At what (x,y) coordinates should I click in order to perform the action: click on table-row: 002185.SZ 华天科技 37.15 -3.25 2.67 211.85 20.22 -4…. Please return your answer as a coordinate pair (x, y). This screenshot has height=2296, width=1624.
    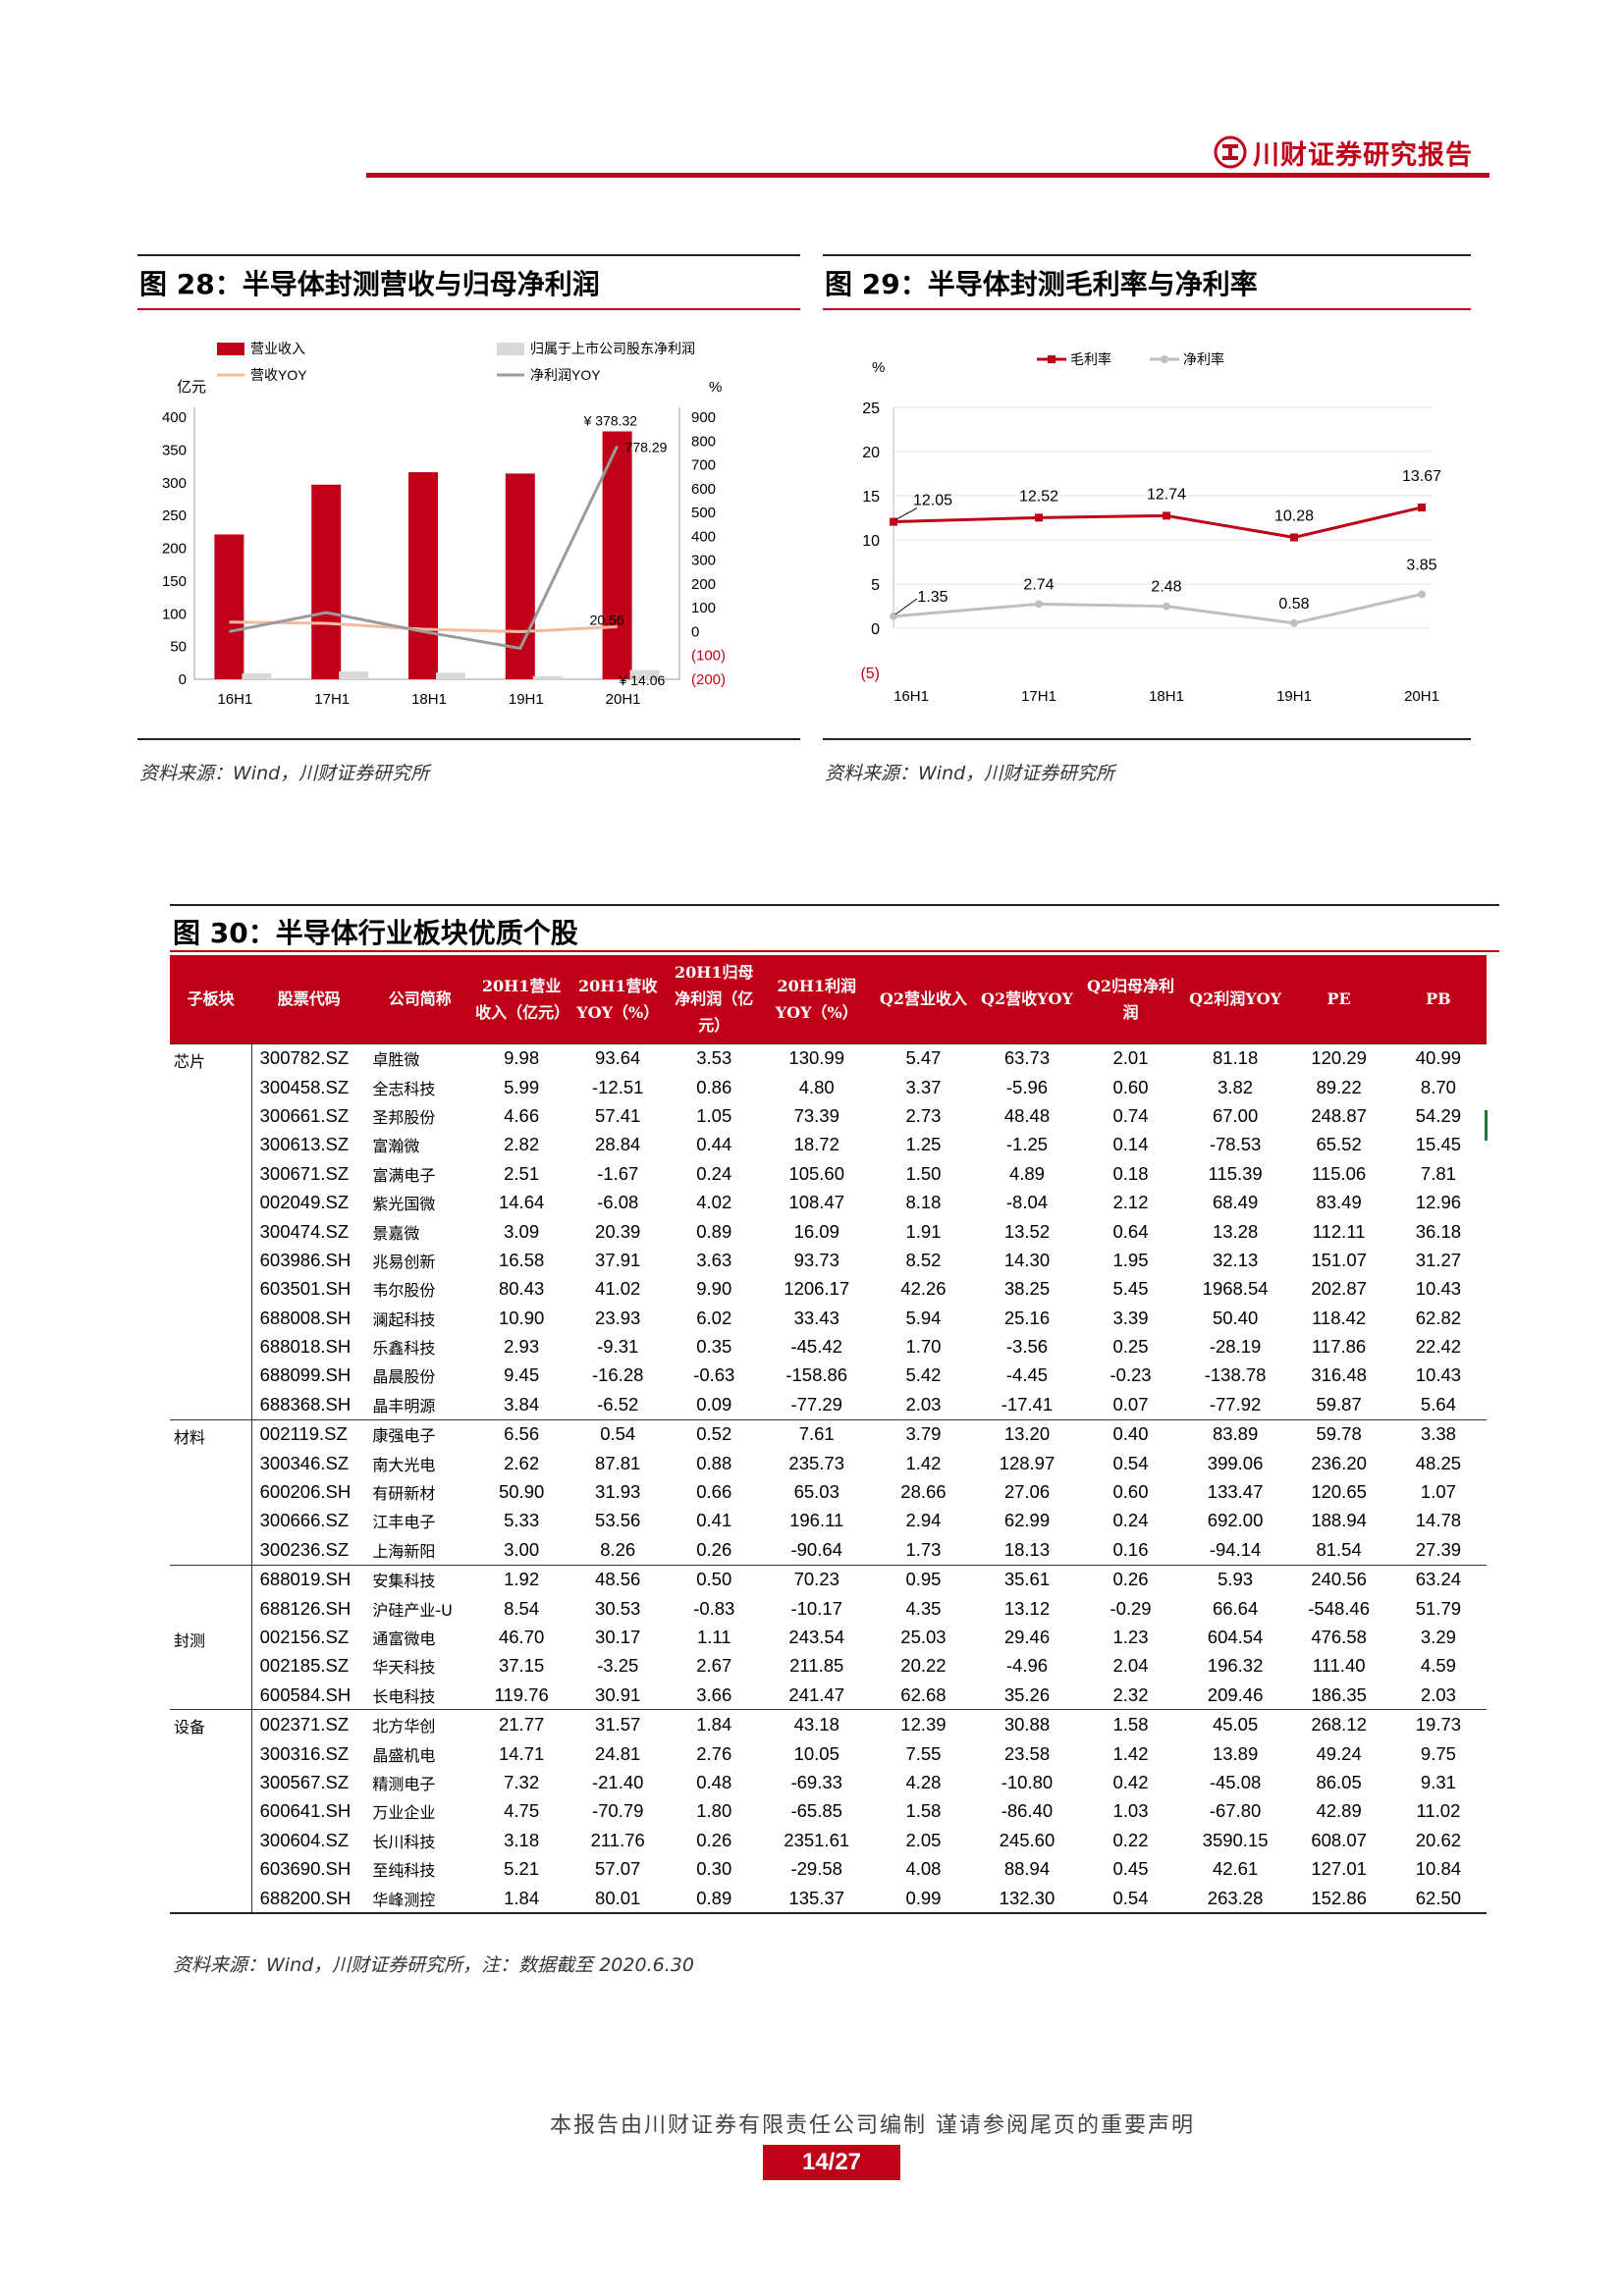
    Looking at the image, I should click on (828, 1666).